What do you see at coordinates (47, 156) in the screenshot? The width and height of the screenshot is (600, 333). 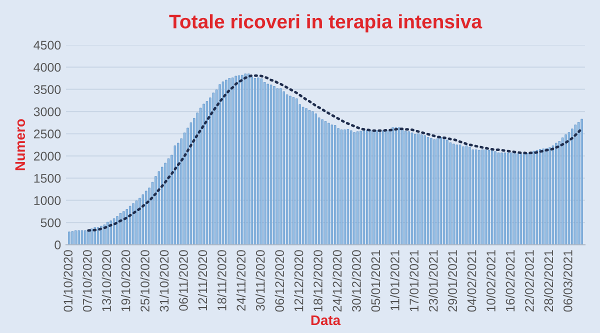 I see `y-tick-label: 2000` at bounding box center [47, 156].